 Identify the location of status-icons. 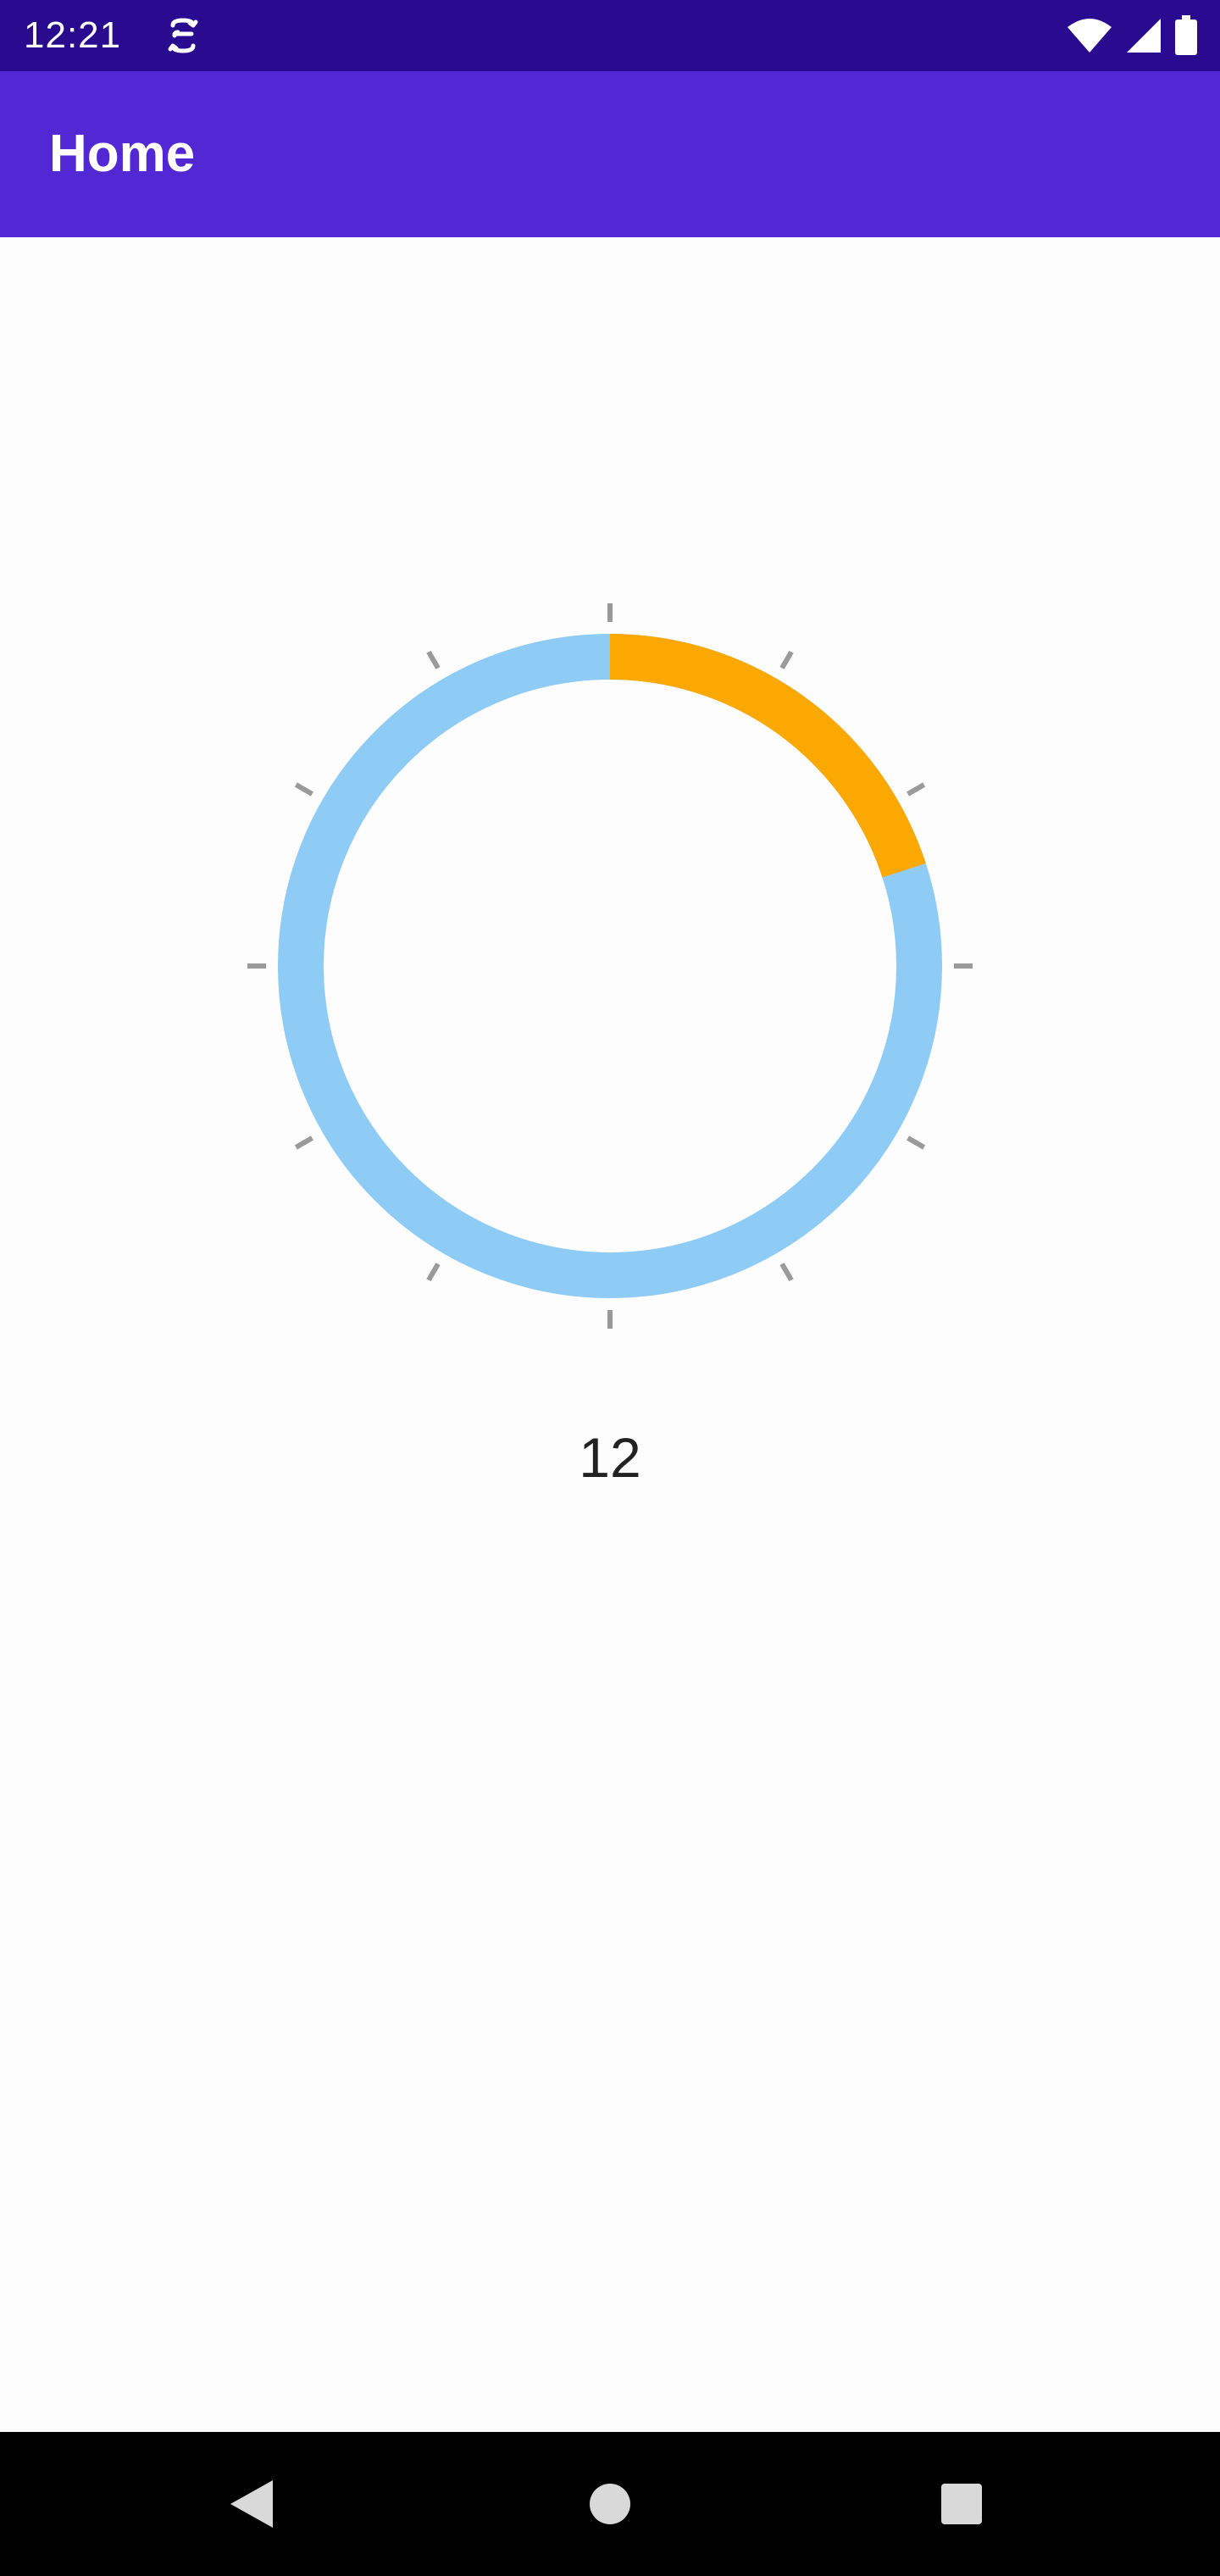
(1132, 35).